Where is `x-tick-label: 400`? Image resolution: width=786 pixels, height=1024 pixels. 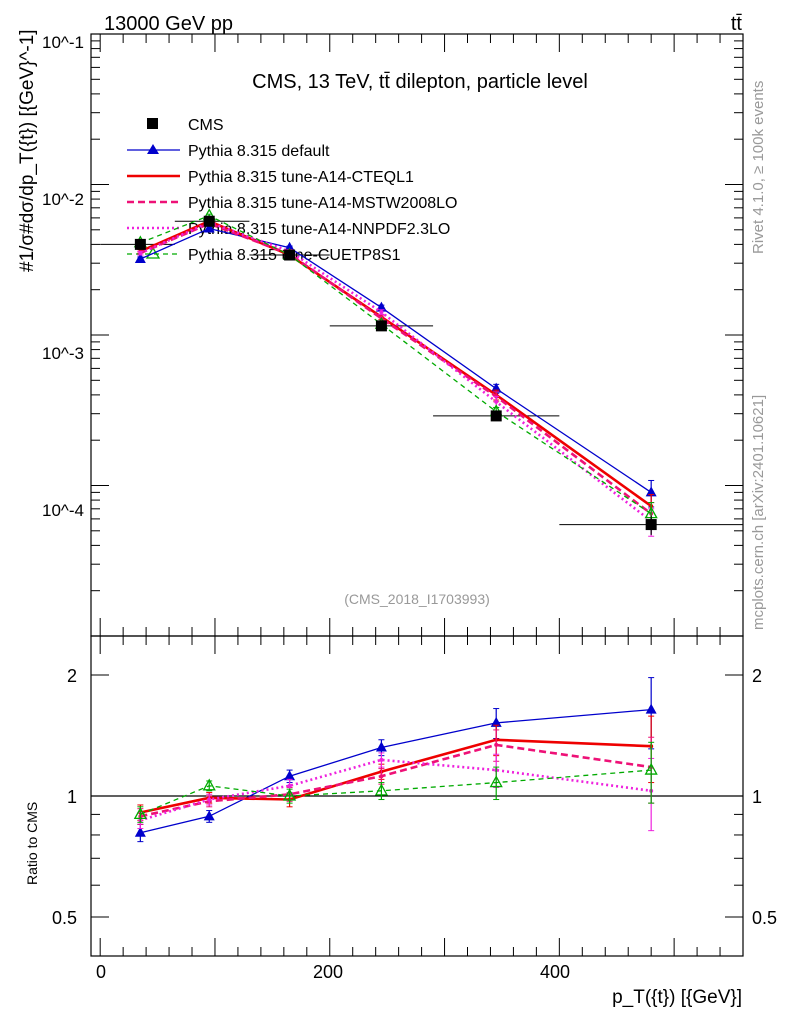
x-tick-label: 400 is located at coordinates (555, 972).